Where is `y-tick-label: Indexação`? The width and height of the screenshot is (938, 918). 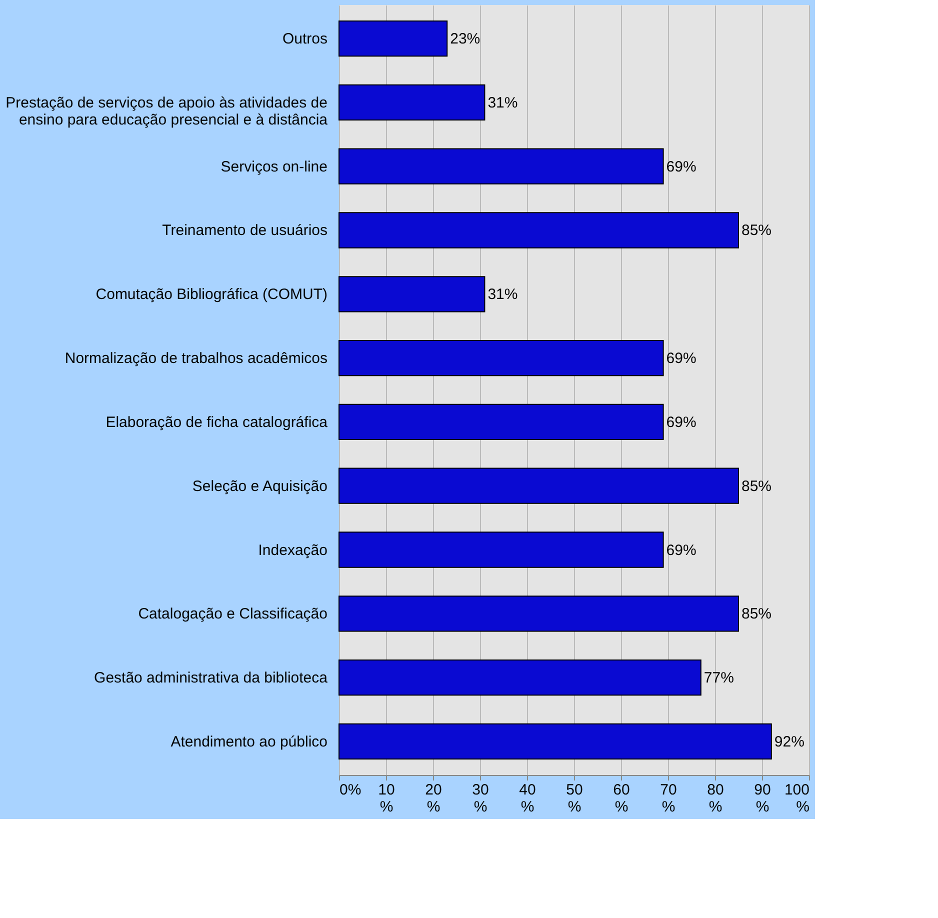 y-tick-label: Indexação is located at coordinates (293, 550).